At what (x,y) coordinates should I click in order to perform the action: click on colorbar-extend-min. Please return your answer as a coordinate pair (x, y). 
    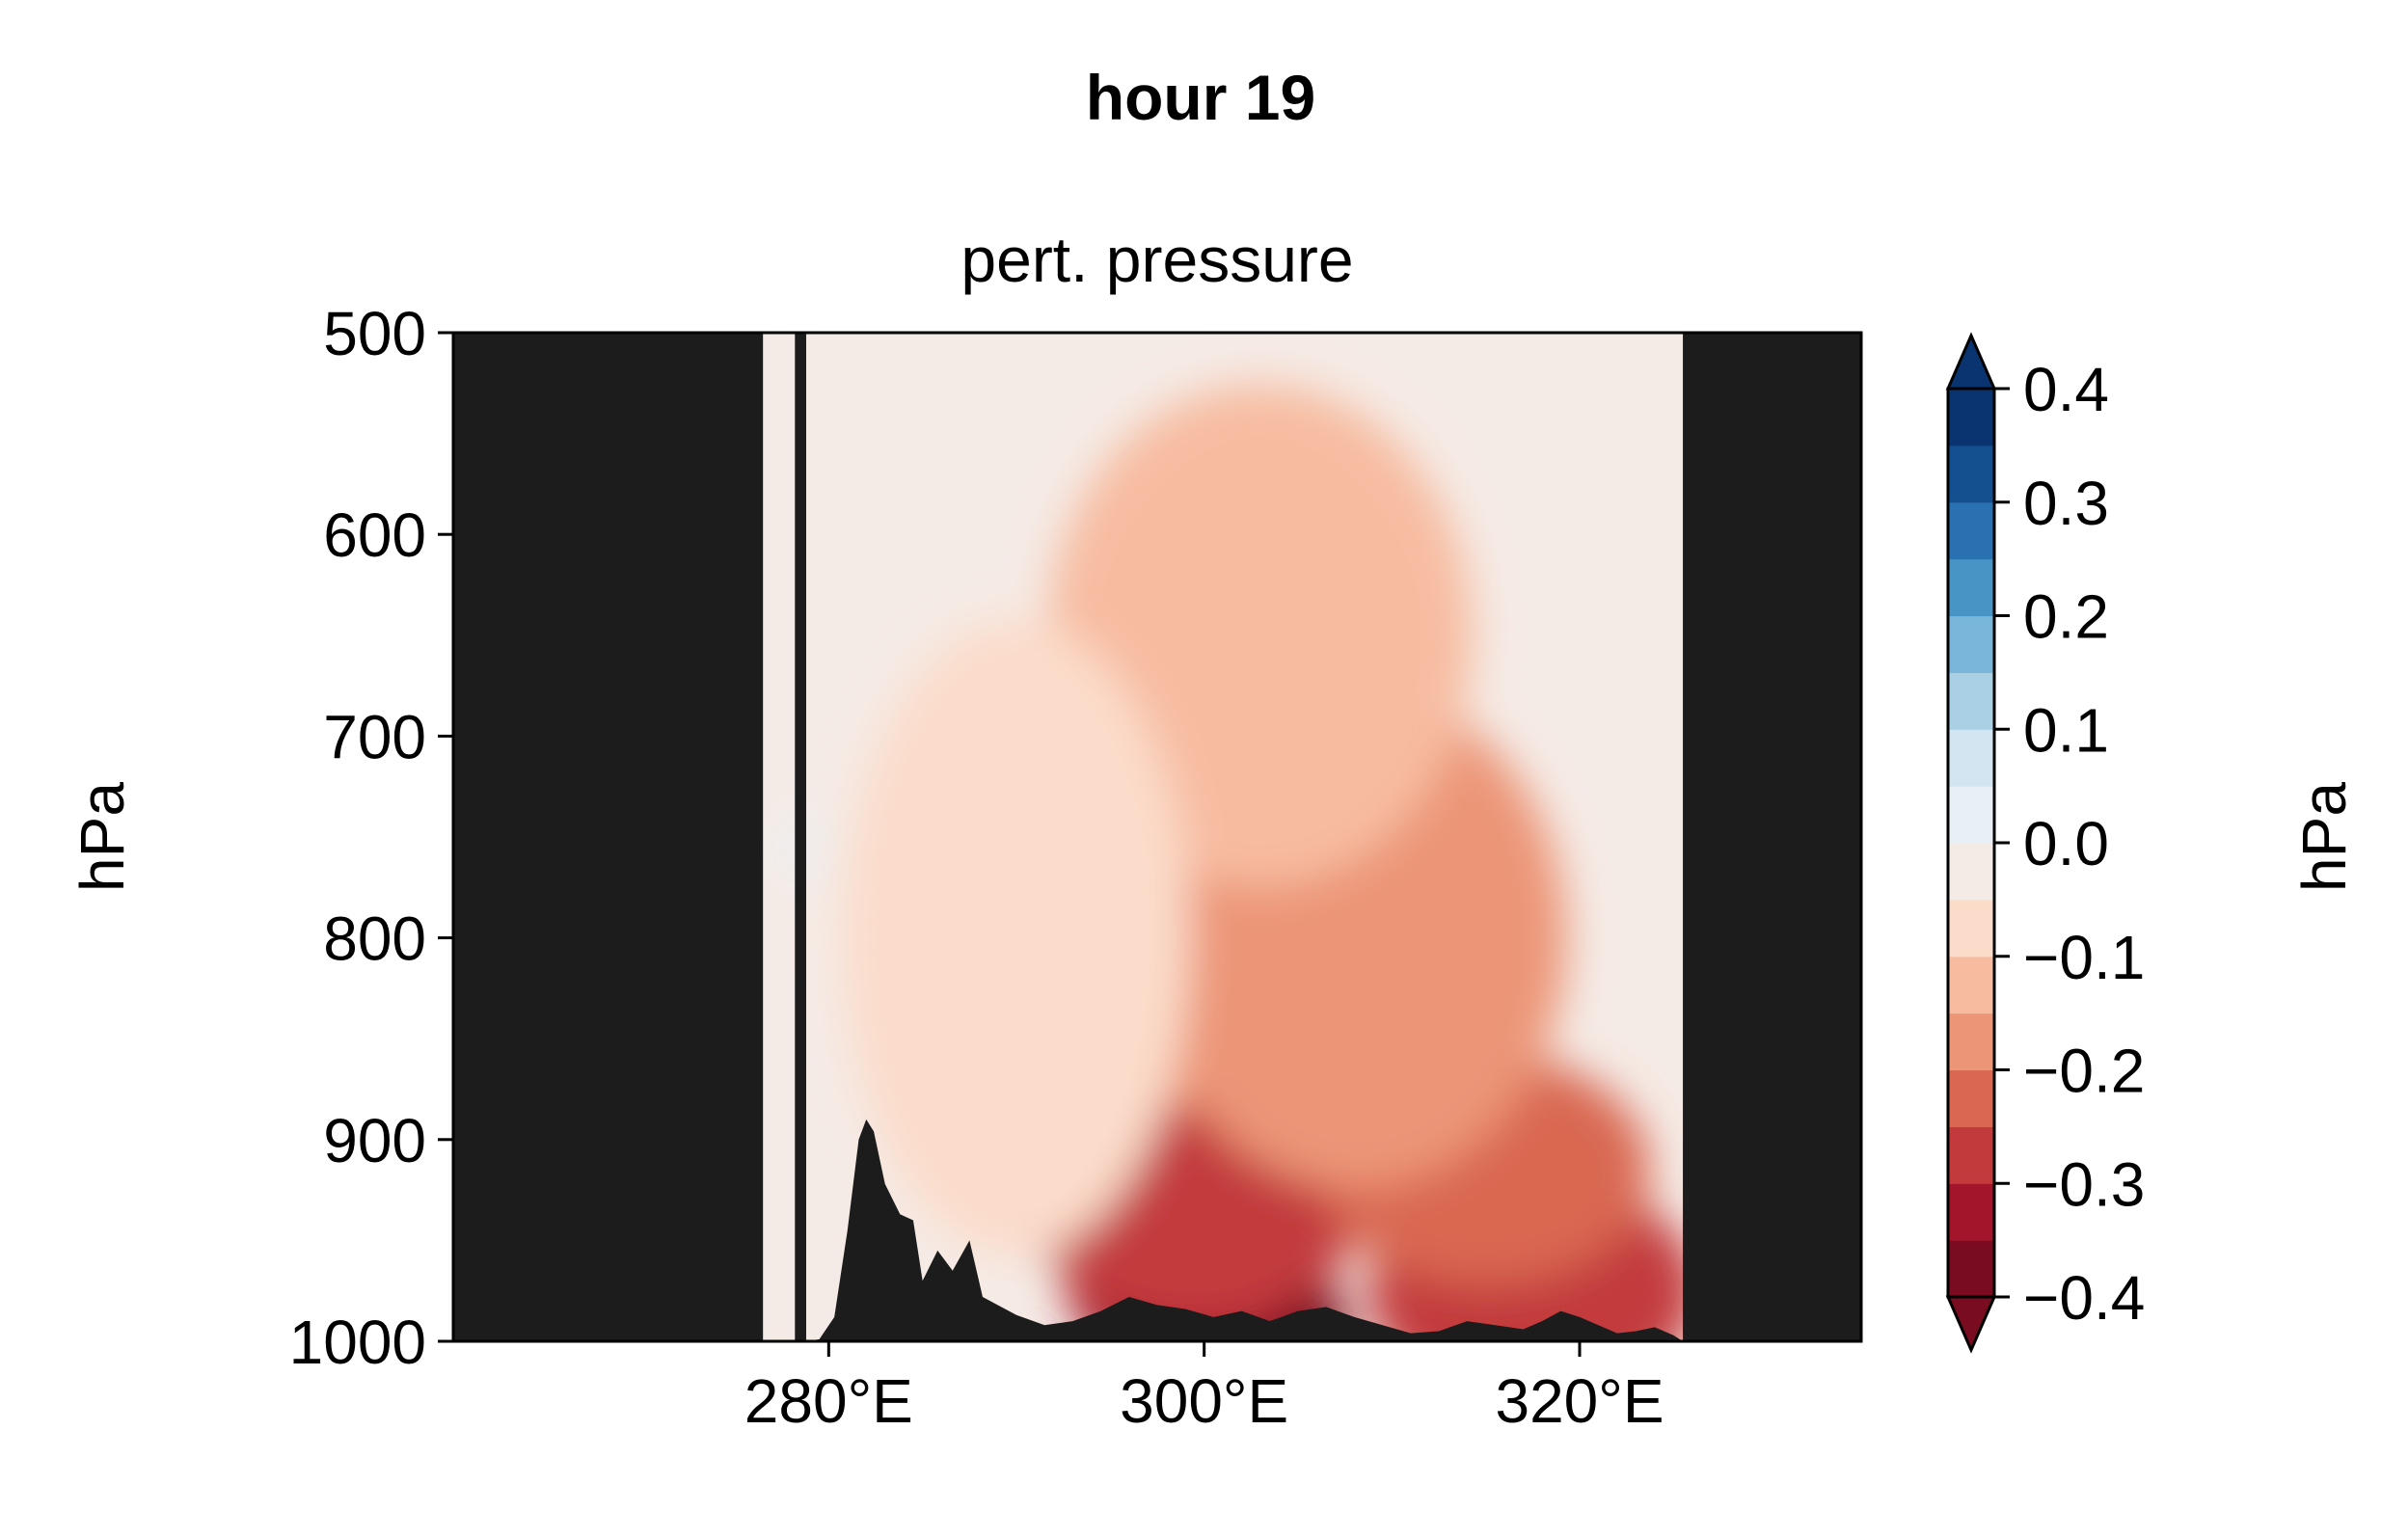
    Looking at the image, I should click on (1971, 1324).